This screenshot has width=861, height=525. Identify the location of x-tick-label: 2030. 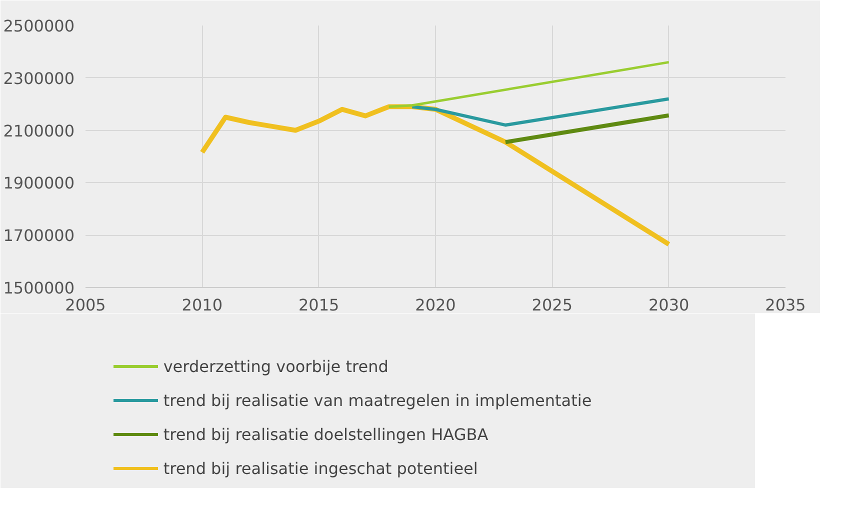
(669, 305).